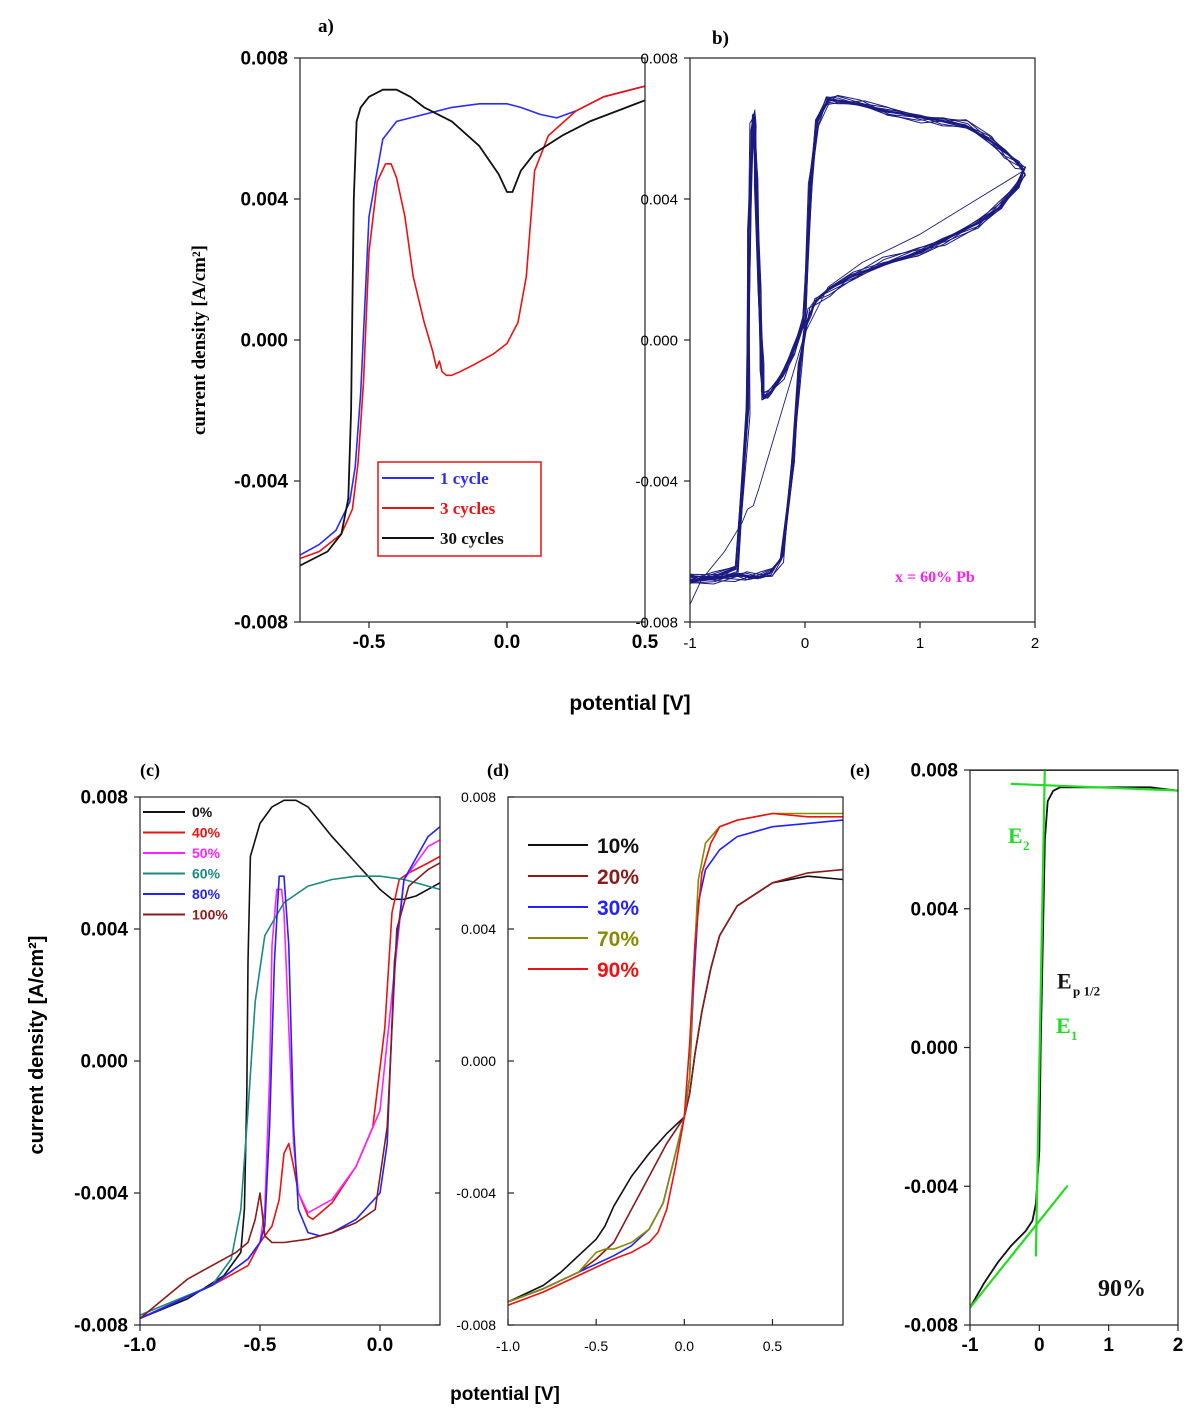  I want to click on series-line-20-, so click(675, 1085).